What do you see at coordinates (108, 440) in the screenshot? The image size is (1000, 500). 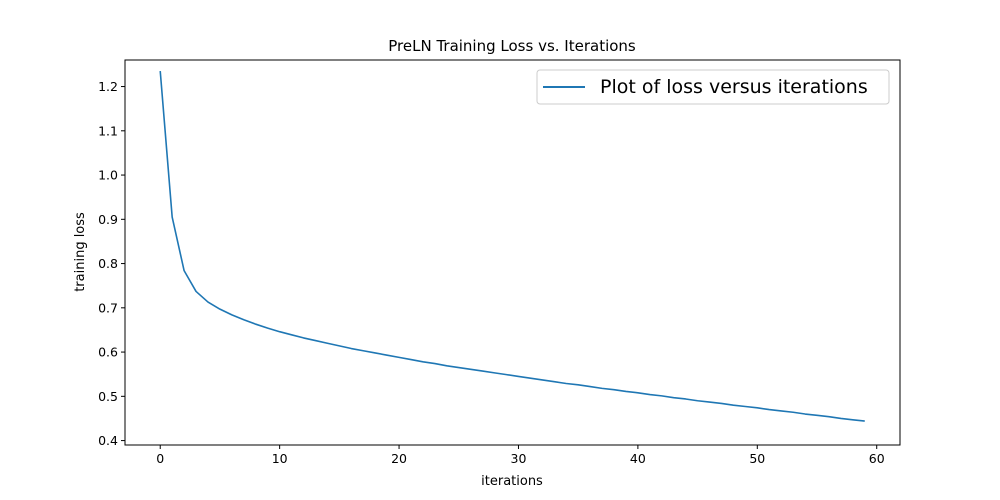 I see `y-tick-label: 0.4` at bounding box center [108, 440].